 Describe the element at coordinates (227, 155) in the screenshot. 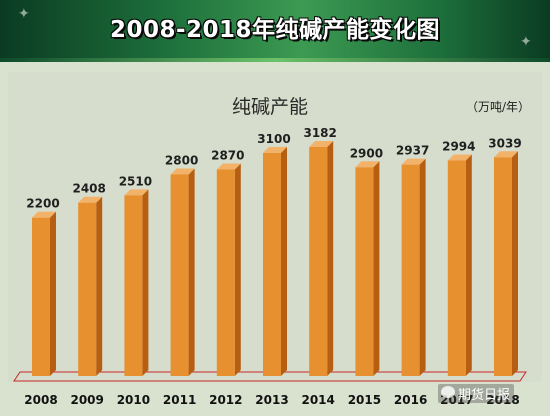

I see `data-label-2012: 2870` at that location.